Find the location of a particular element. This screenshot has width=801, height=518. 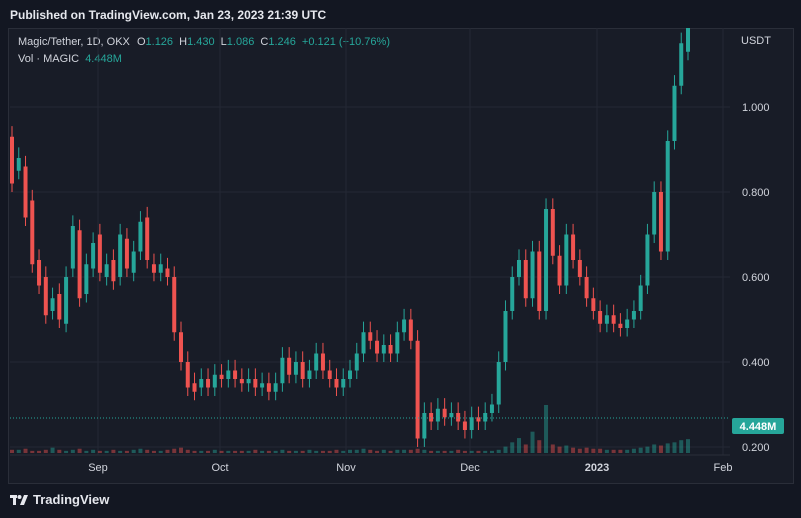

volume-label: Vol · MAGIC is located at coordinates (49, 59).